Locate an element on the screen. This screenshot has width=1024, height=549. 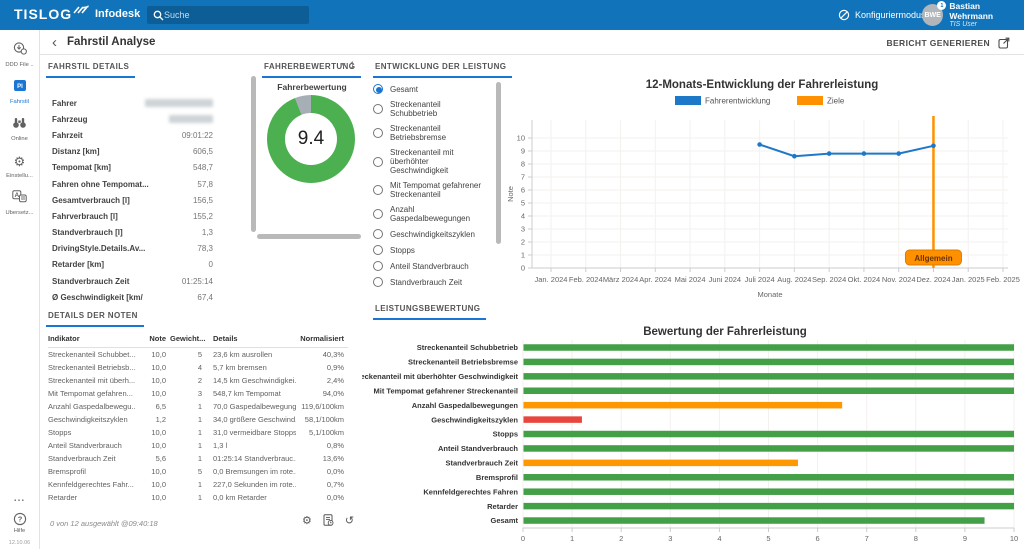
user-menu: BWE 1 Bastian Wehrmann TIS User is located at coordinates (973, 15).